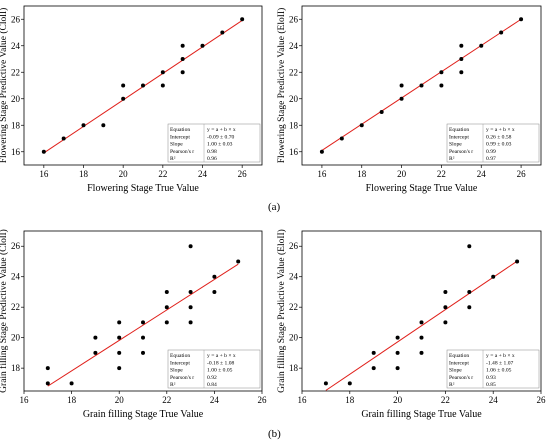  What do you see at coordinates (452, 385) in the screenshot?
I see `stats-r2-label: R²` at bounding box center [452, 385].